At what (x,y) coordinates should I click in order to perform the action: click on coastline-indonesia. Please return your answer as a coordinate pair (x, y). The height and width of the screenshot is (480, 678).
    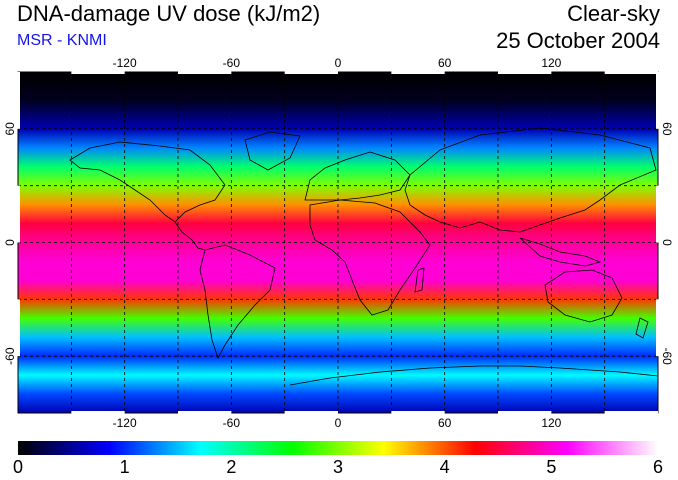
    Looking at the image, I should click on (560, 252).